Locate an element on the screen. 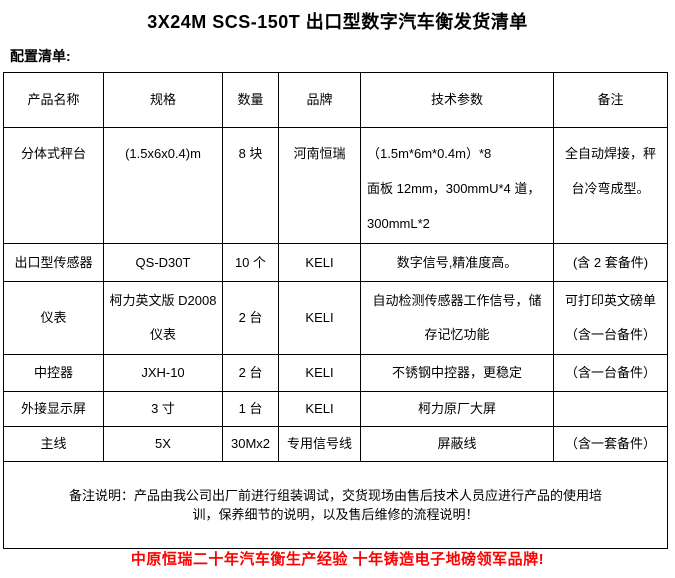 The width and height of the screenshot is (675, 578). cell-spec: 柯力英文版 D2008 仪表 is located at coordinates (163, 318).